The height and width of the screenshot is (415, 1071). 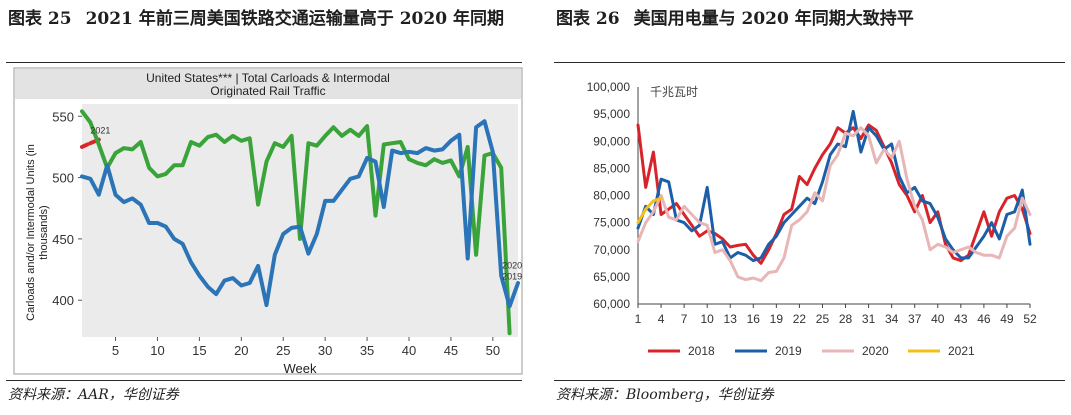 What do you see at coordinates (611, 250) in the screenshot?
I see `y-tick-label: 70,000` at bounding box center [611, 250].